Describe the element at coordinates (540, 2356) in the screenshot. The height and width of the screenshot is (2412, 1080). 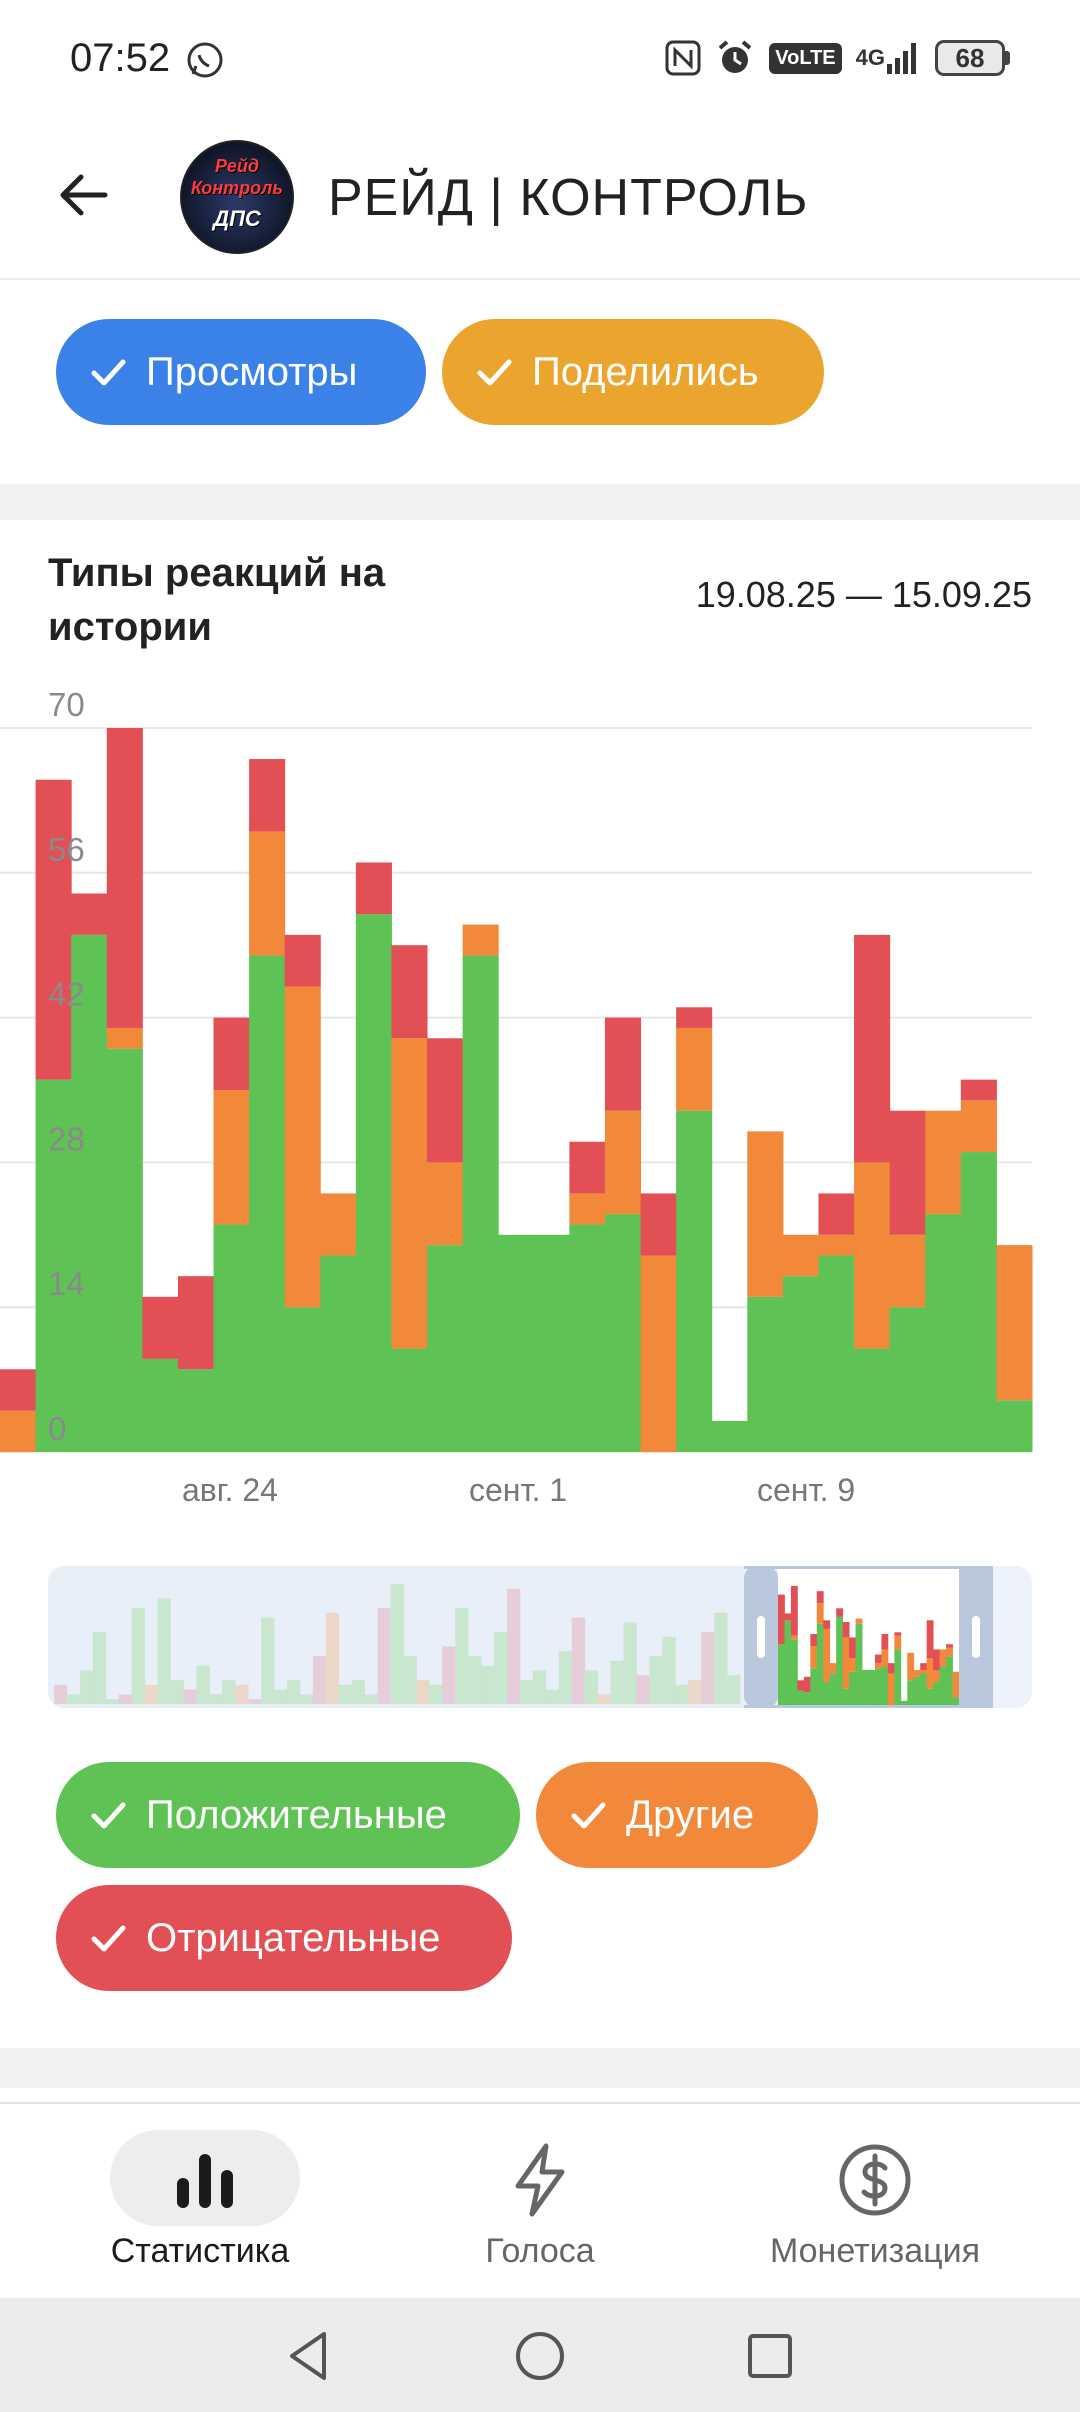
I see `system-home-icon` at that location.